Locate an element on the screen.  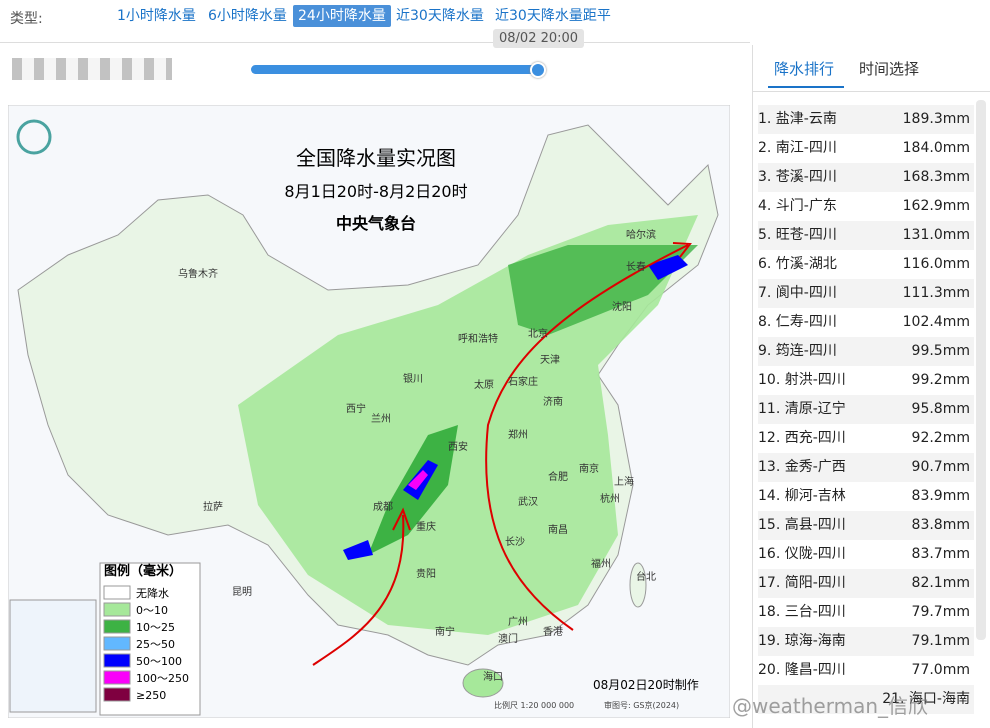
slider-track is located at coordinates (394, 69).